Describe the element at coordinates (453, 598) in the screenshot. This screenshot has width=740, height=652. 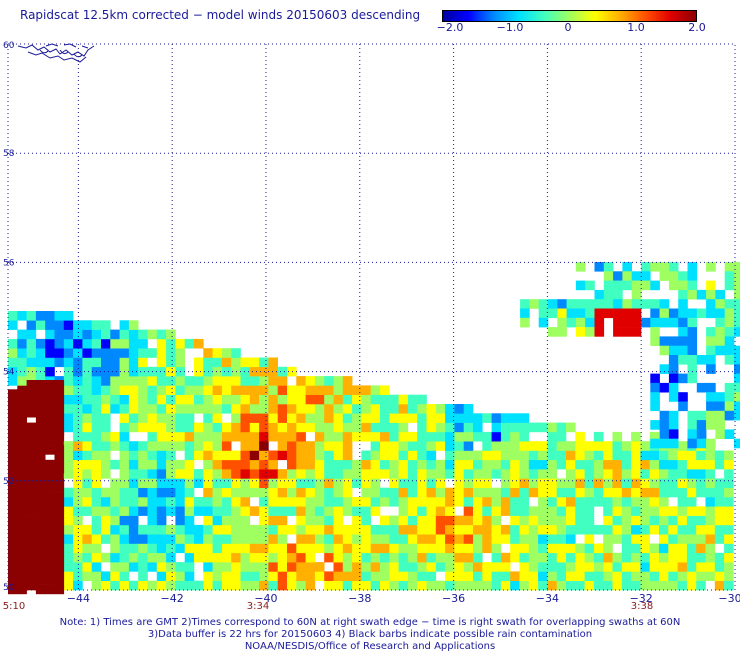
I see `longitude-tick-label: −36` at that location.